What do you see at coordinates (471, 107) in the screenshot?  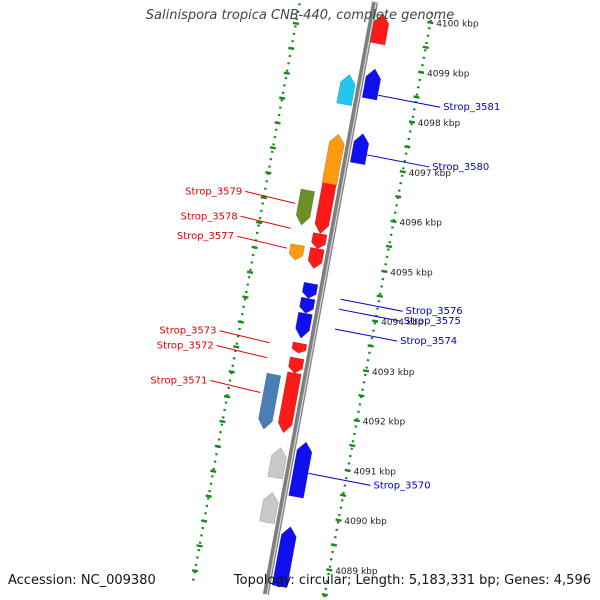 I see `gene-label: Strop_3581` at bounding box center [471, 107].